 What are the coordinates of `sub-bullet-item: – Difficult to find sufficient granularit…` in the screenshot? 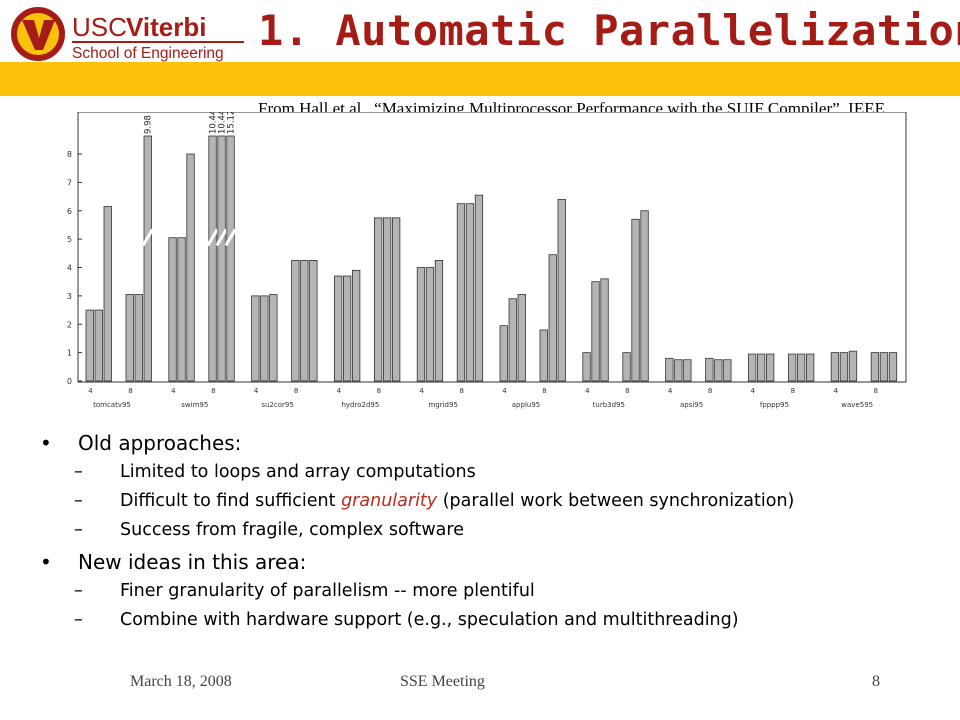 It's located at (490, 501).